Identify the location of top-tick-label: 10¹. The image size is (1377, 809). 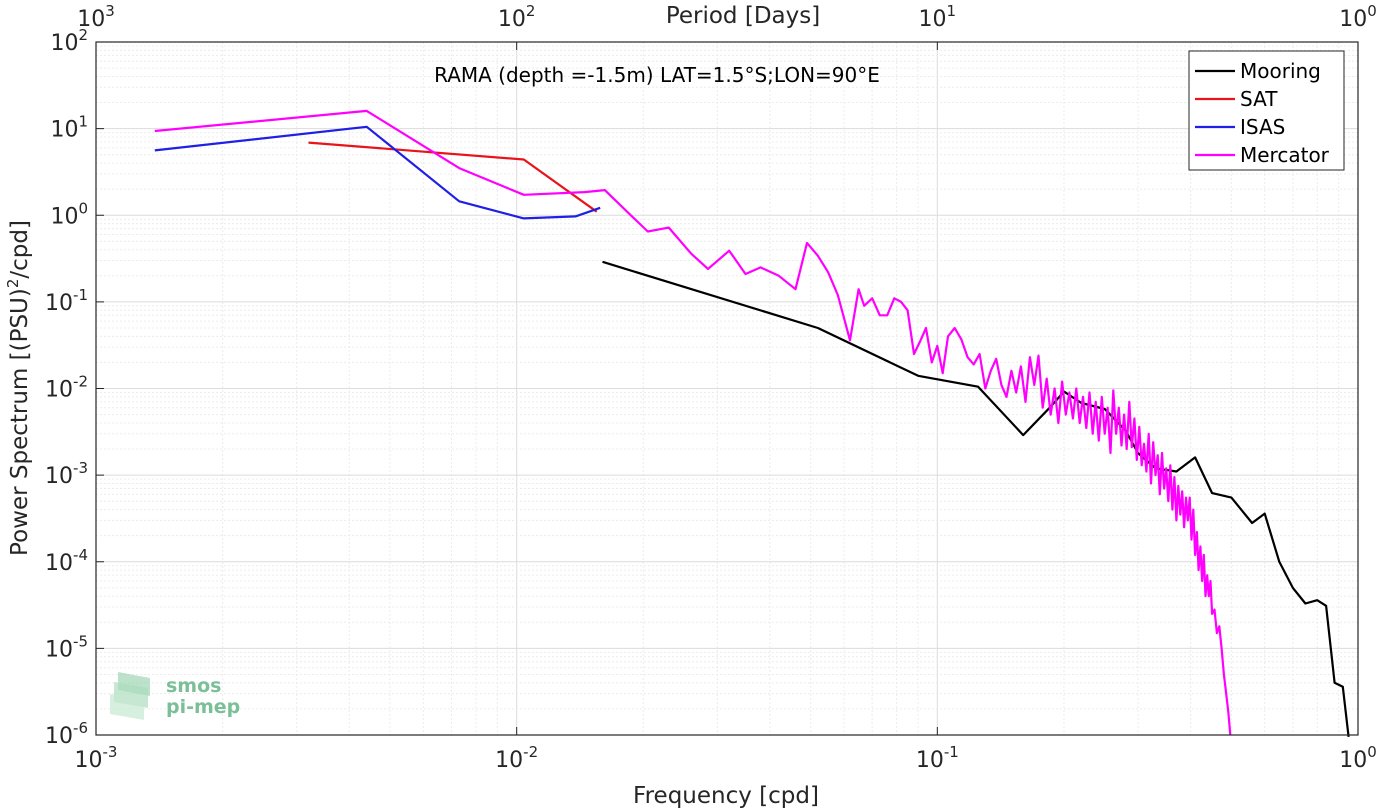
(938, 17).